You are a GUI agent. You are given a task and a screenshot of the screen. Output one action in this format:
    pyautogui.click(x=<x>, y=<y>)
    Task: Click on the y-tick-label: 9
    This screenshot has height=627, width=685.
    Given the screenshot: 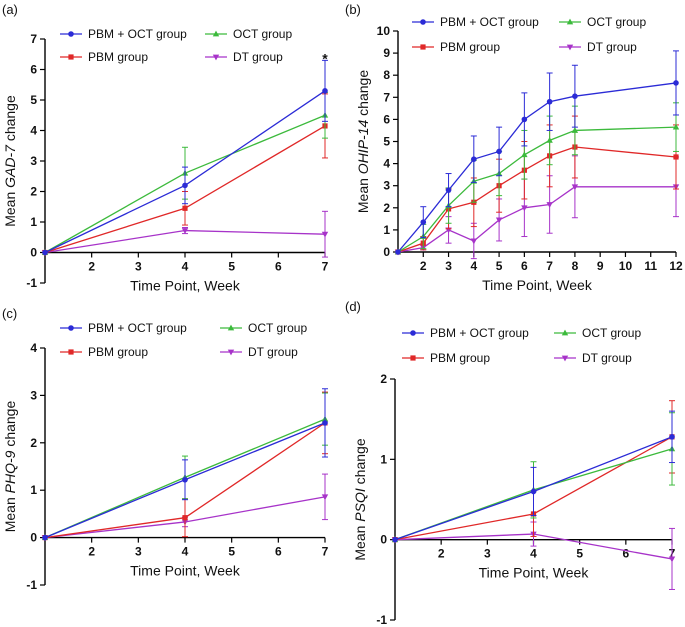 What is the action you would take?
    pyautogui.click(x=386, y=53)
    